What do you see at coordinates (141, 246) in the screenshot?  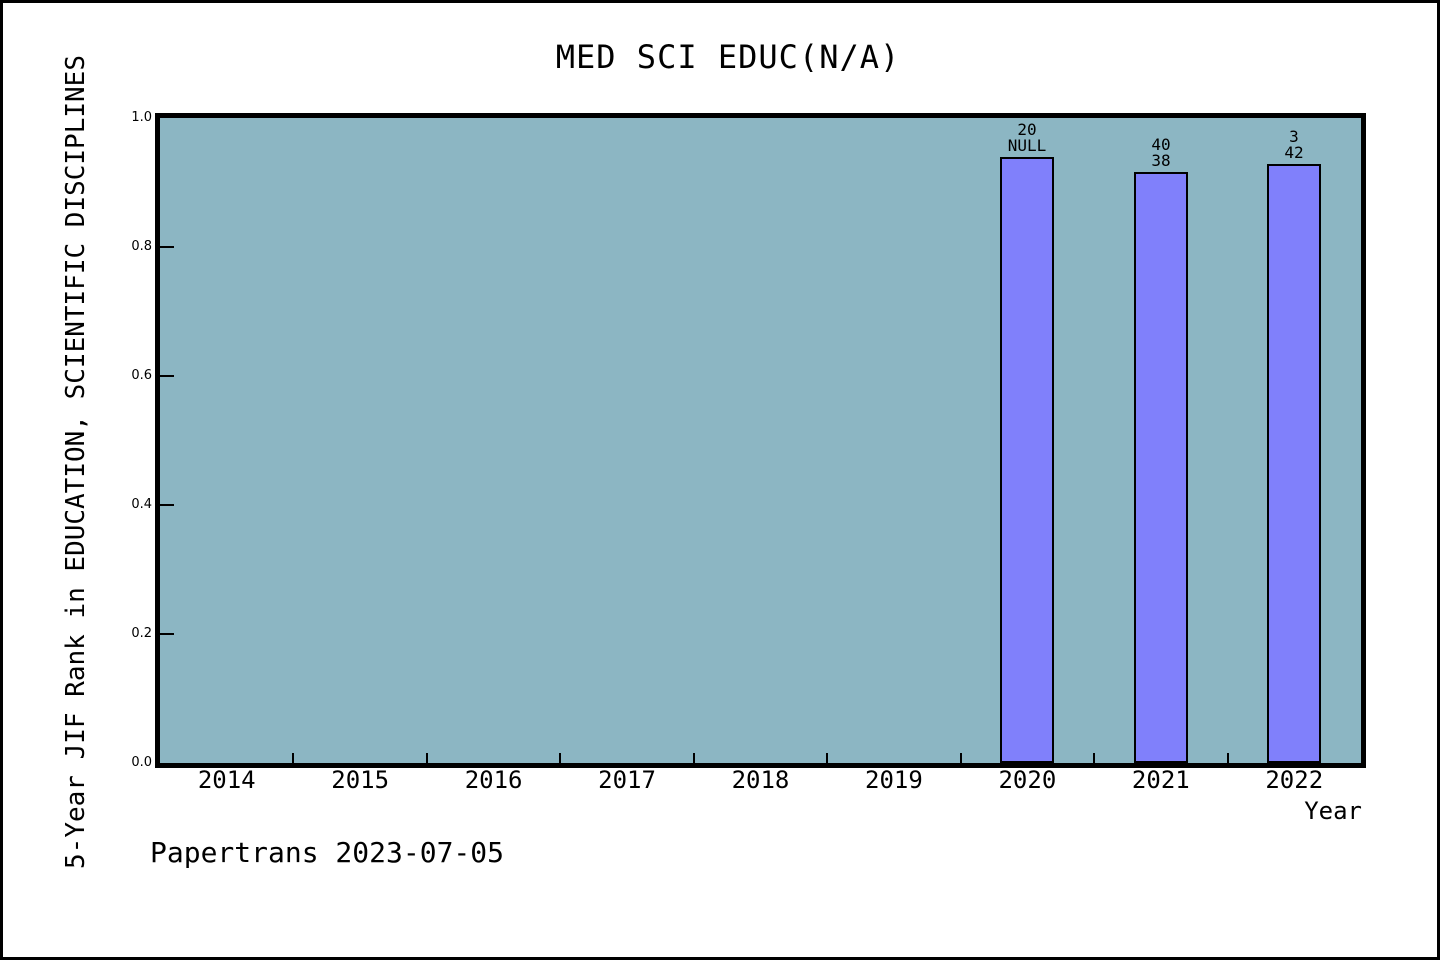 I see `y-tick-label: 0.8` at bounding box center [141, 246].